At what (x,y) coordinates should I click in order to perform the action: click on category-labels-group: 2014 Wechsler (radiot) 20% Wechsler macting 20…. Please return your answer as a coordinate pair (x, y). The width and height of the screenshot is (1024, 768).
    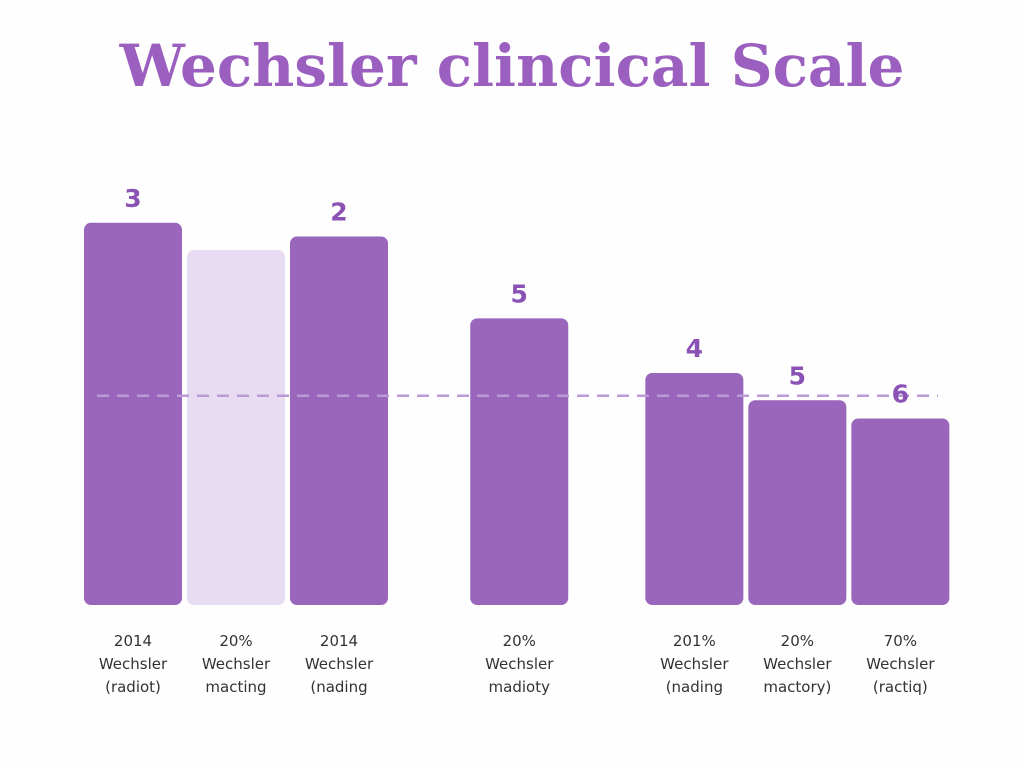
    Looking at the image, I should click on (517, 664).